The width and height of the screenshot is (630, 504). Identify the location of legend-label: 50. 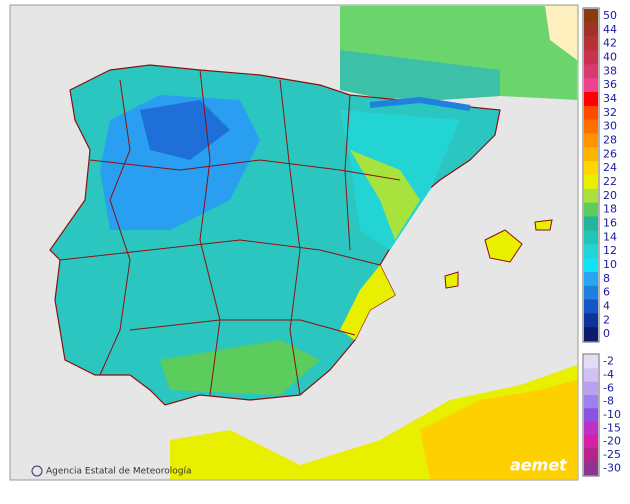
(610, 15).